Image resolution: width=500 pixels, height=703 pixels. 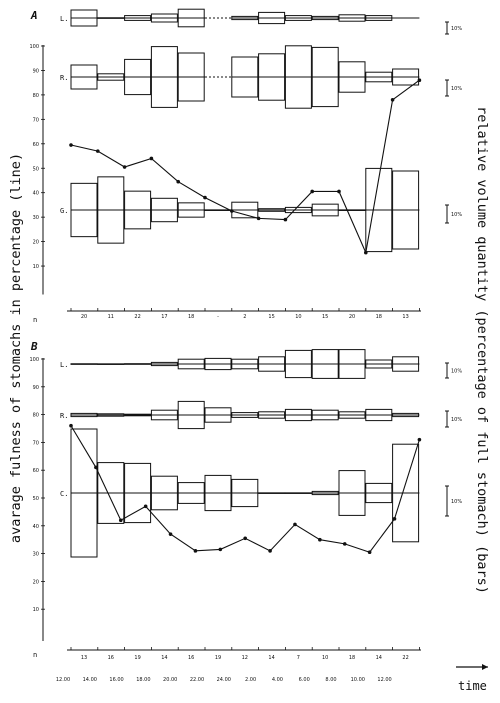 I want to click on panel-b-n-label: n, so click(x=35, y=655).